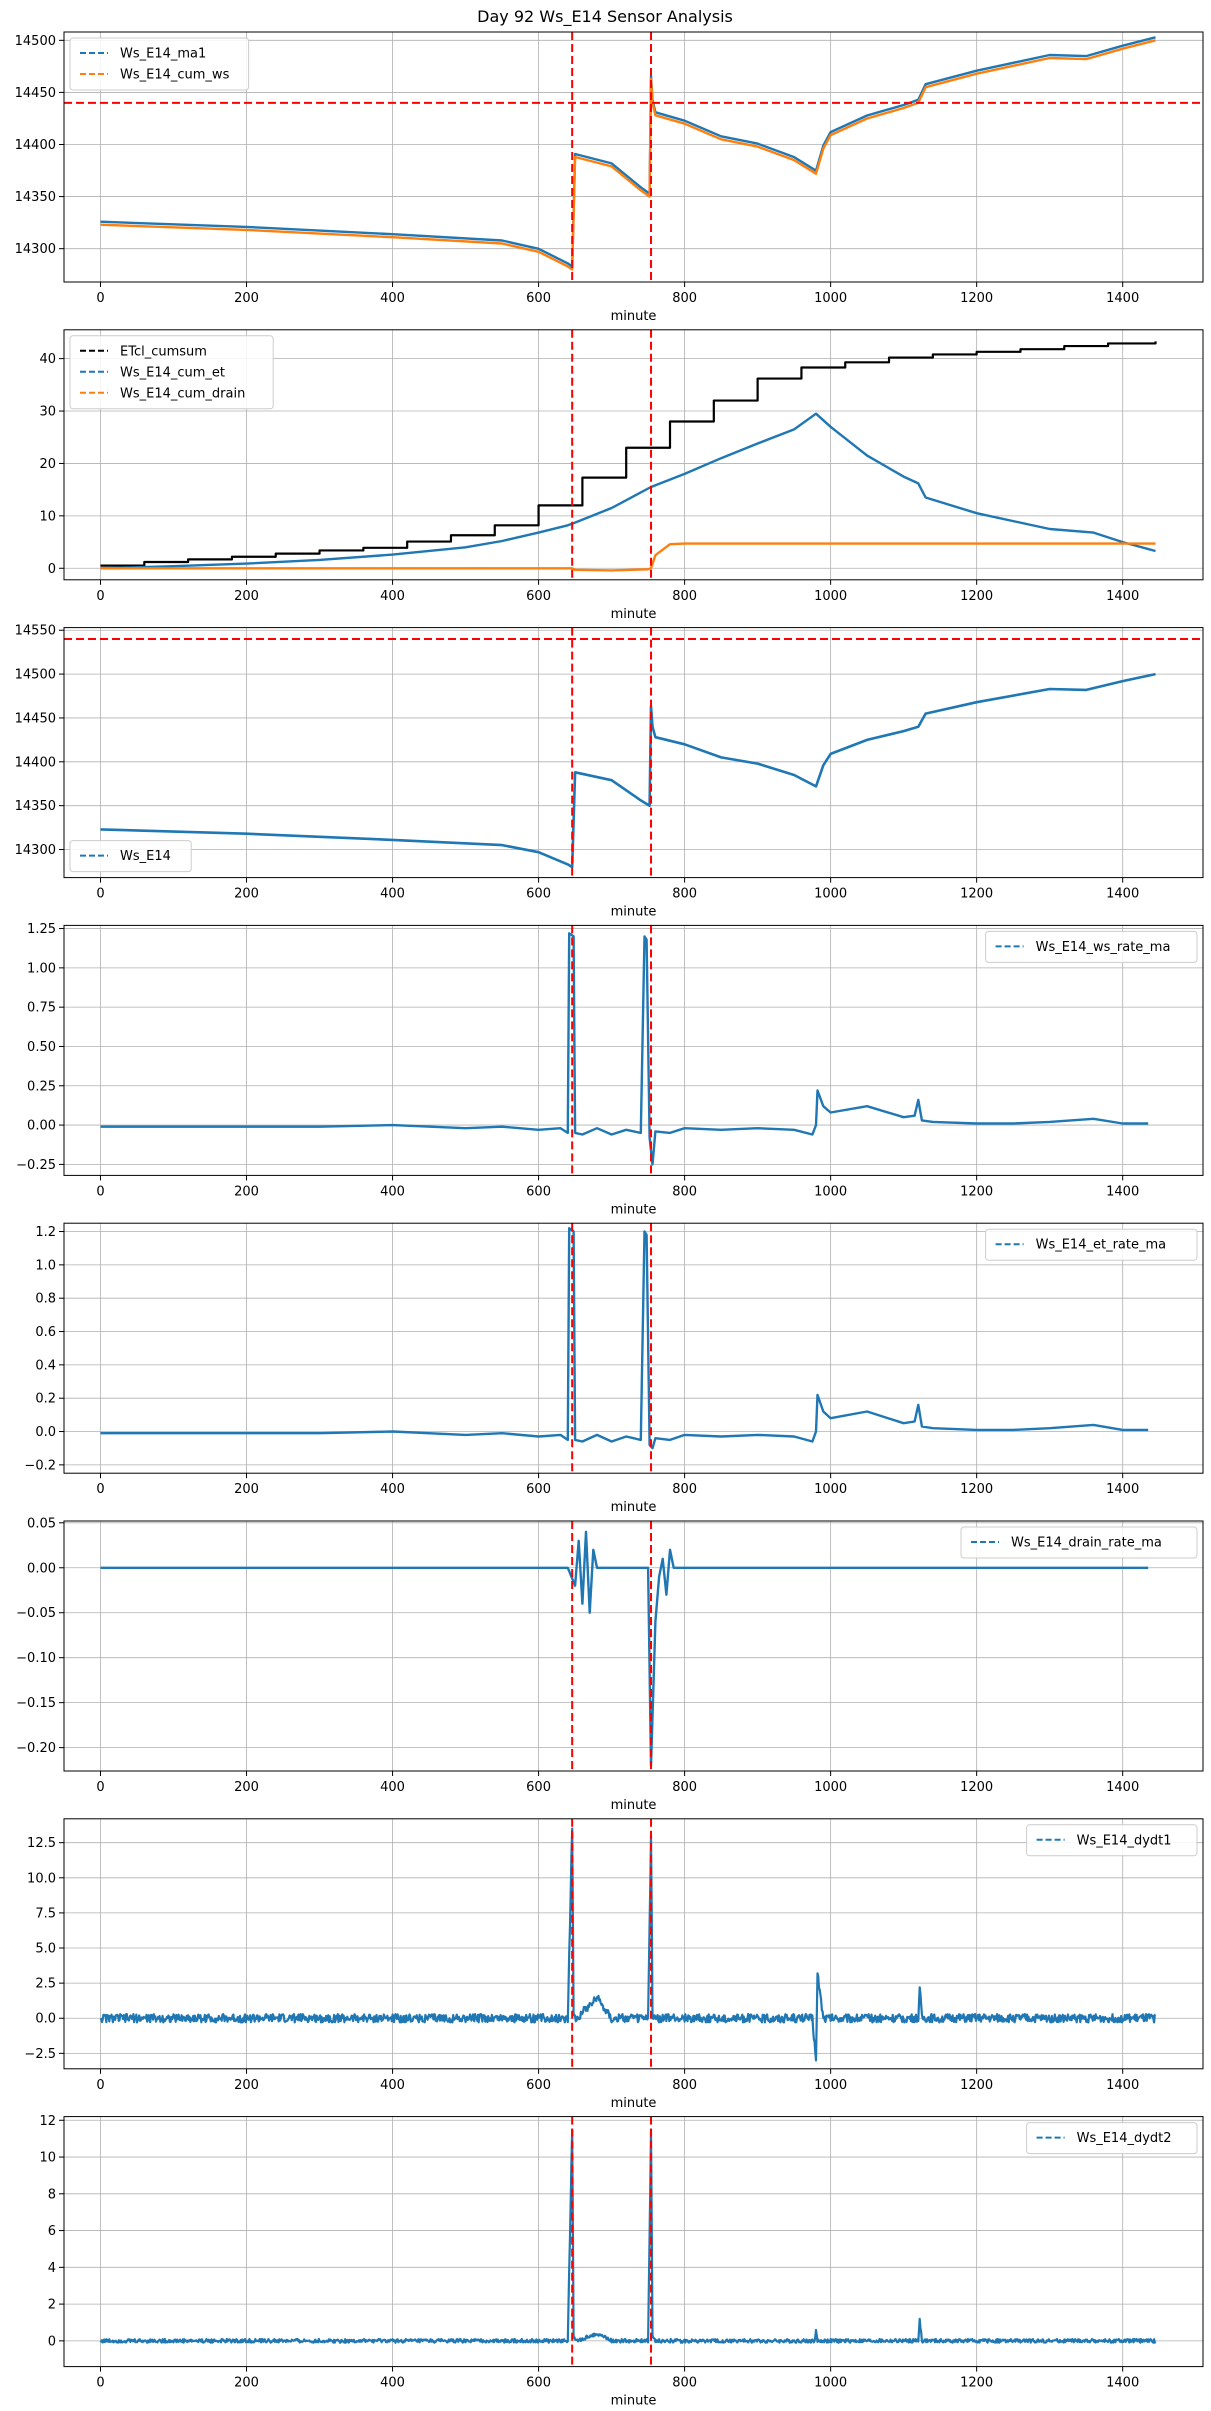 Image resolution: width=1211 pixels, height=2411 pixels. What do you see at coordinates (35, 93) in the screenshot?
I see `y-tick-label: 14450` at bounding box center [35, 93].